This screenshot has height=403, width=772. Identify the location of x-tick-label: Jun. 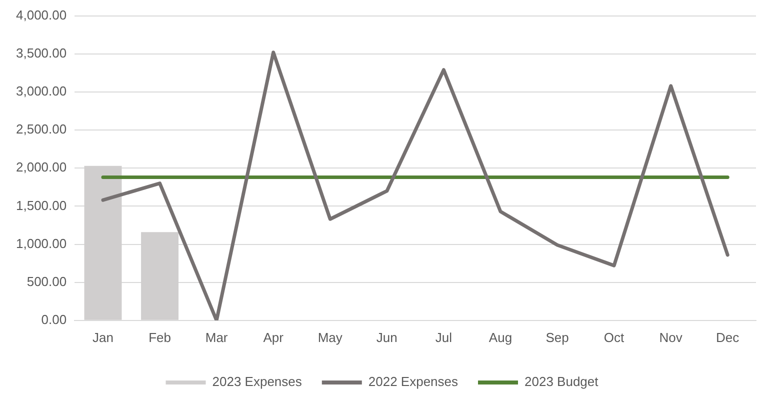
(387, 337).